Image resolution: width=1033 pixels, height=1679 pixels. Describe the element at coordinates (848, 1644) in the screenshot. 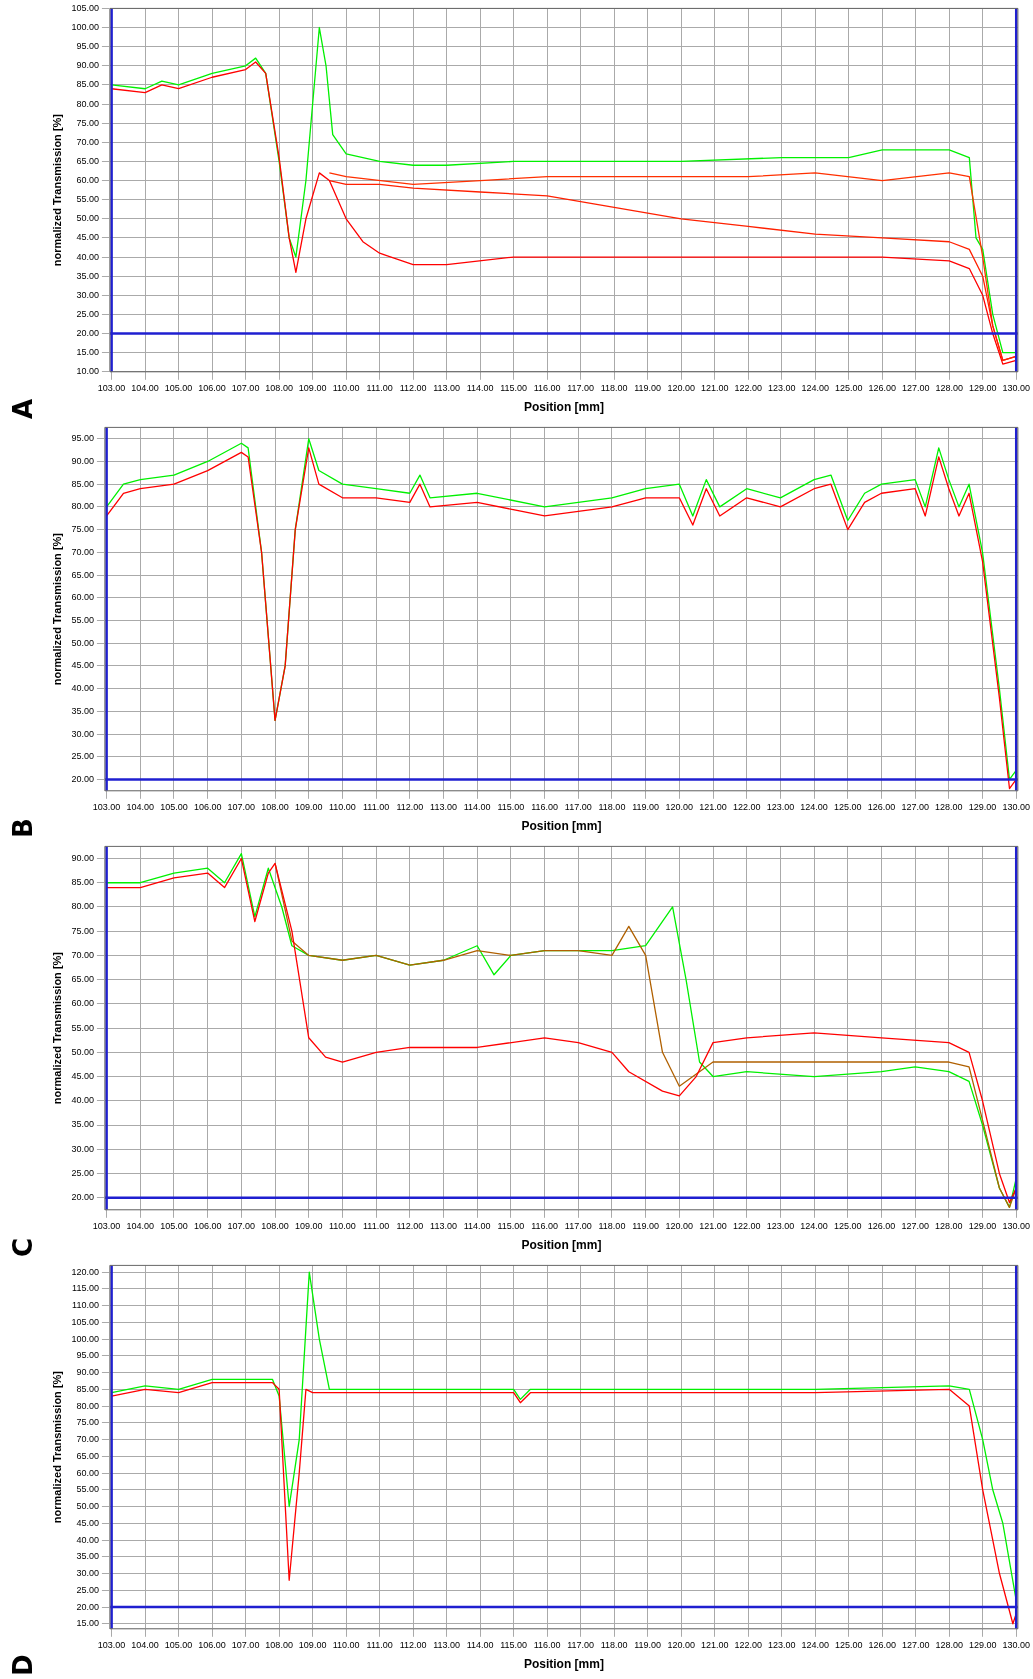

I see `x-tick-label: 125.00` at that location.